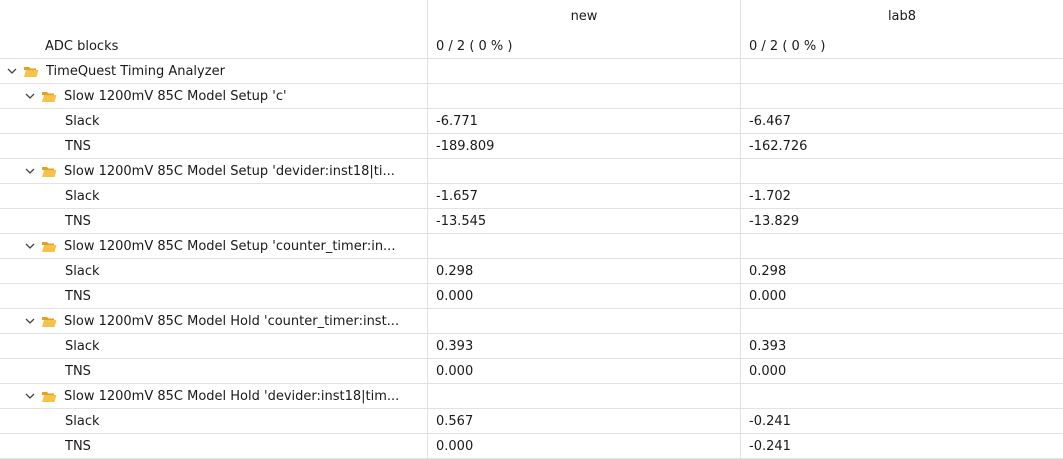  I want to click on tree-row-timequest: TimeQuest Timing Analyzer, so click(531, 71).